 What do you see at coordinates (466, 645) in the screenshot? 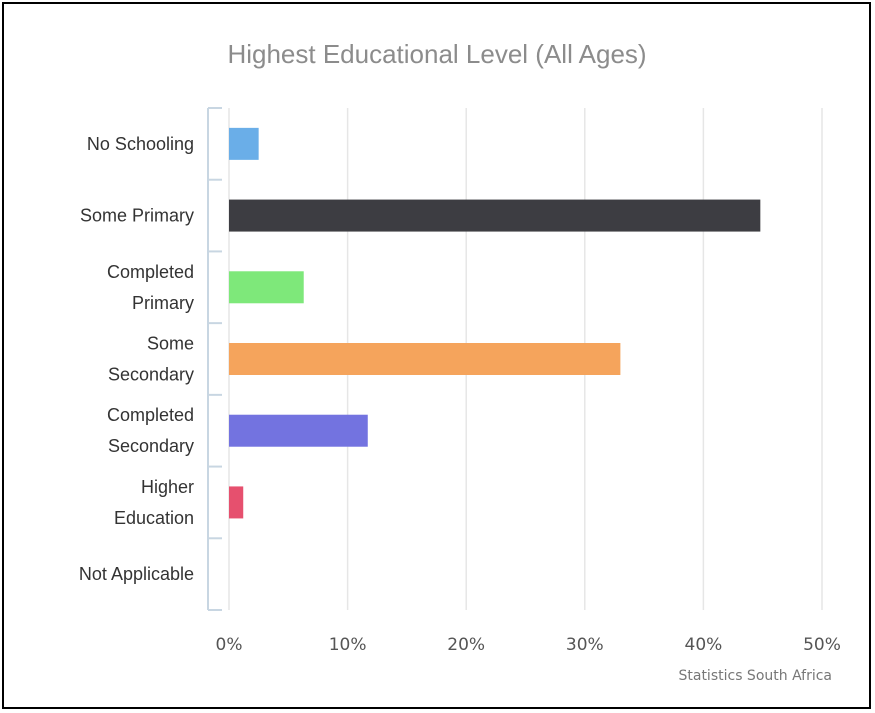
I see `x-tick-label-2: 20%` at bounding box center [466, 645].